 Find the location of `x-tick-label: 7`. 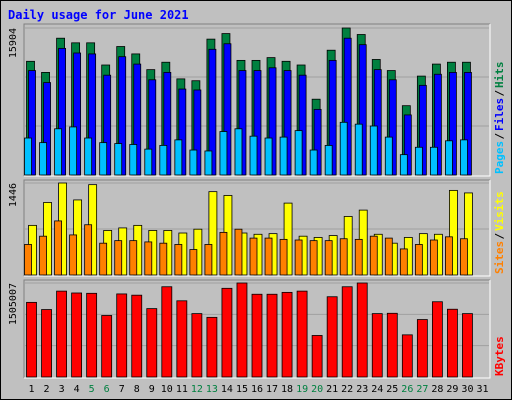

x-tick-label: 7 is located at coordinates (122, 389).